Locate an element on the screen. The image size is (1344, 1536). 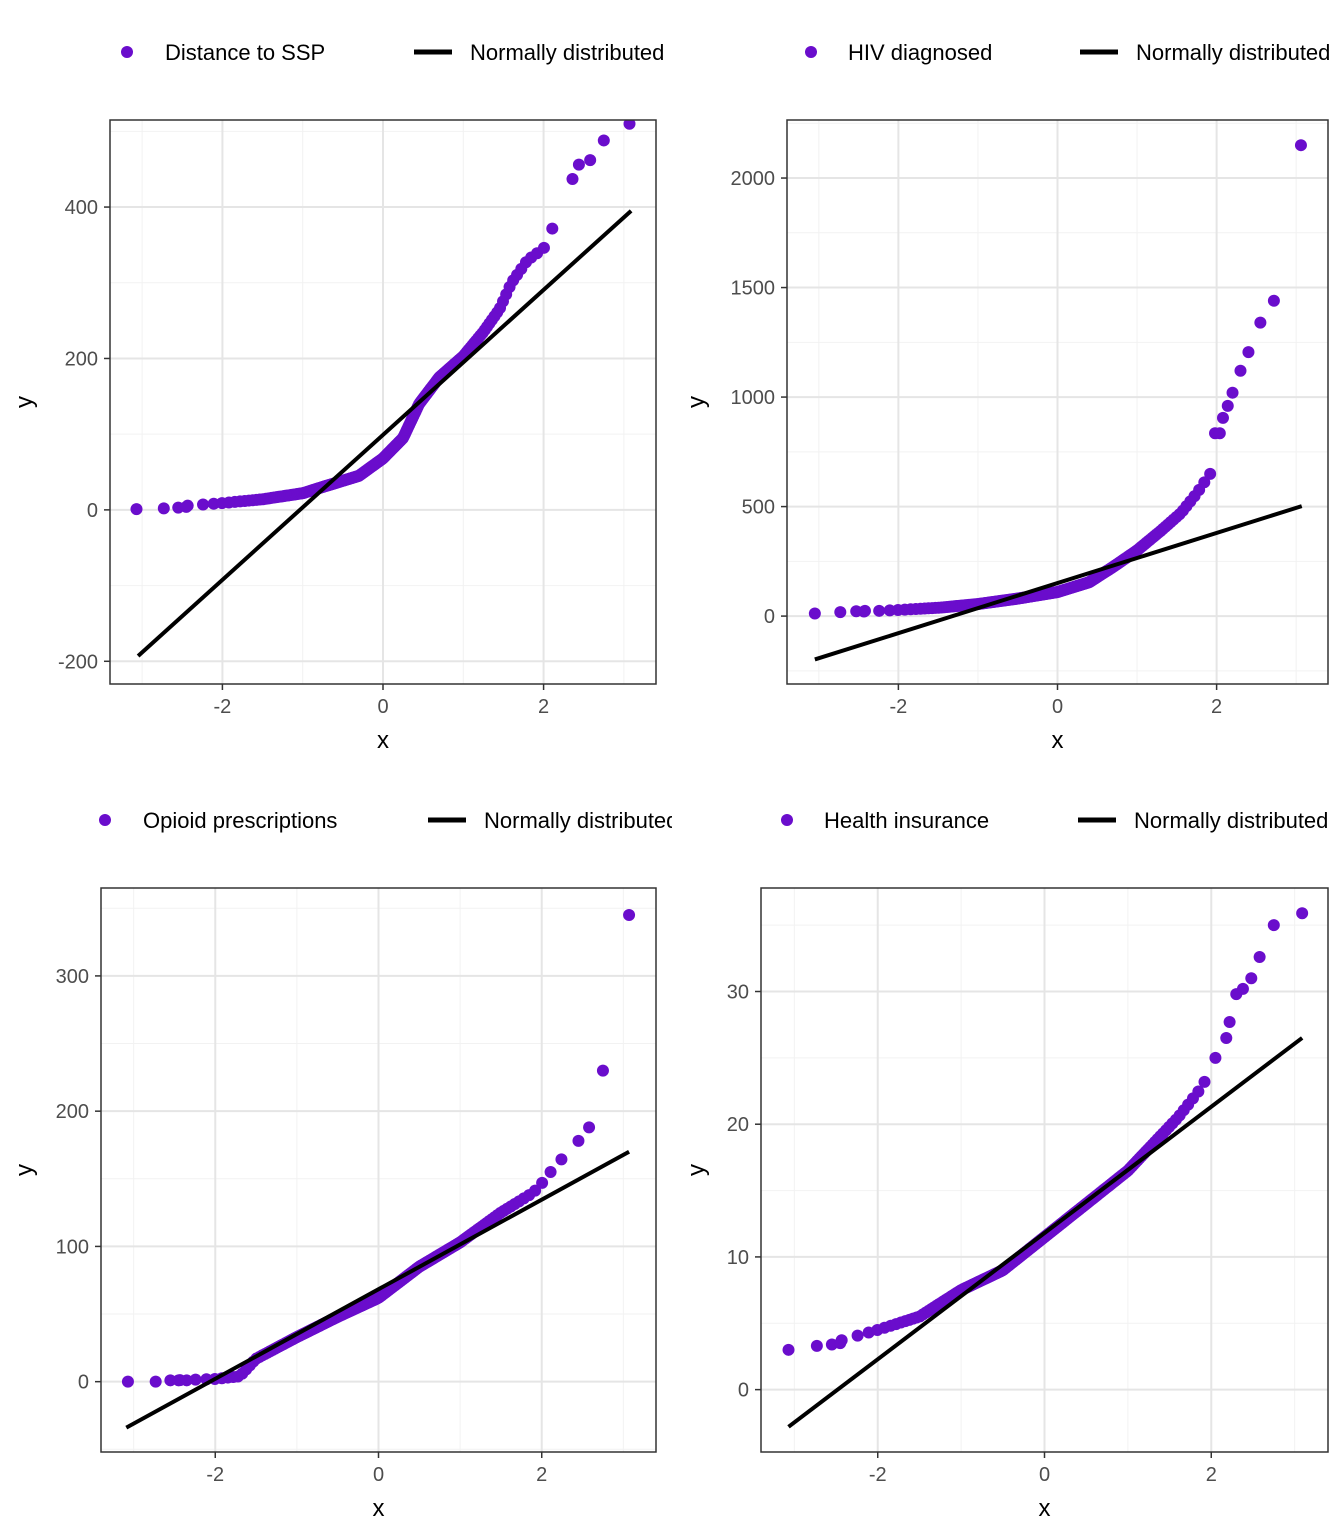
y-tick-label: 2000 is located at coordinates (753, 179).